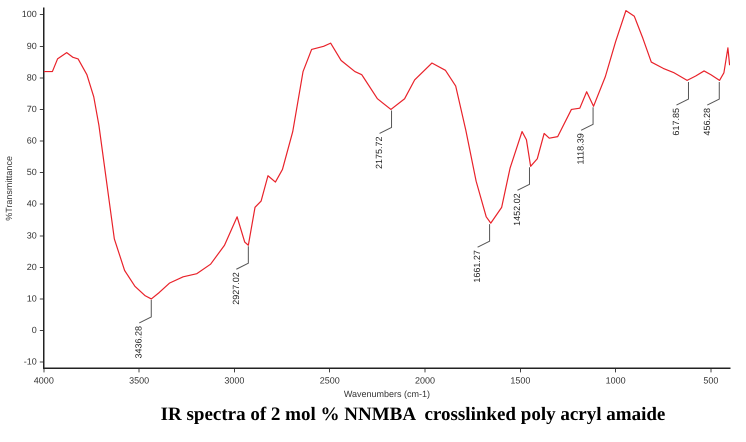 This screenshot has width=746, height=442. I want to click on x-tick-label: 2000, so click(425, 380).